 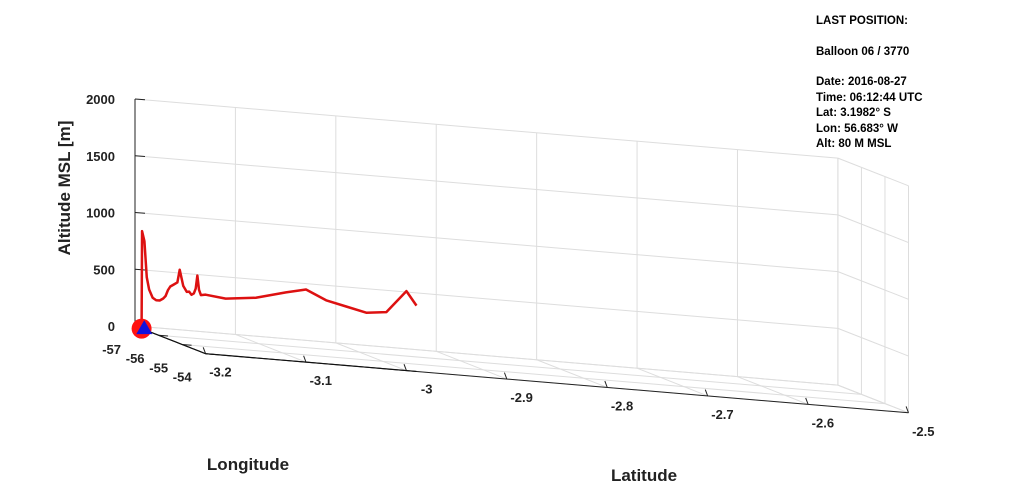 I want to click on y-tick-label: -3.1, so click(x=321, y=380).